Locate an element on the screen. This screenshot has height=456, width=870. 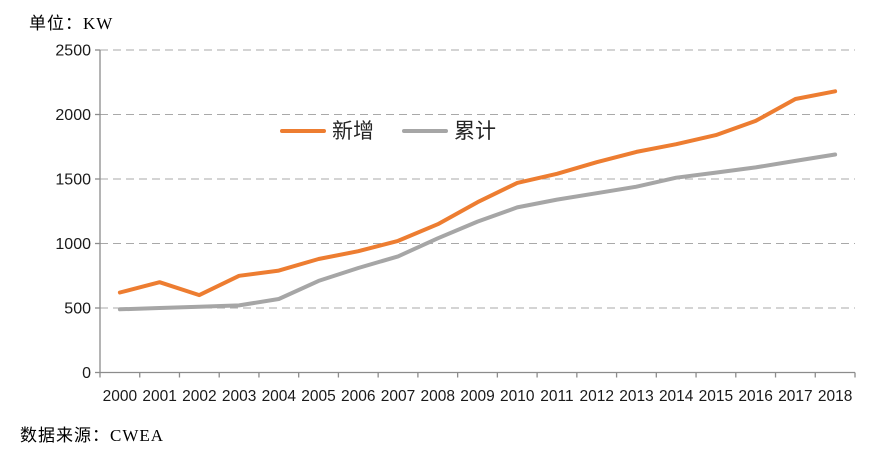
y-tick-label-2000: 2000 is located at coordinates (73, 115).